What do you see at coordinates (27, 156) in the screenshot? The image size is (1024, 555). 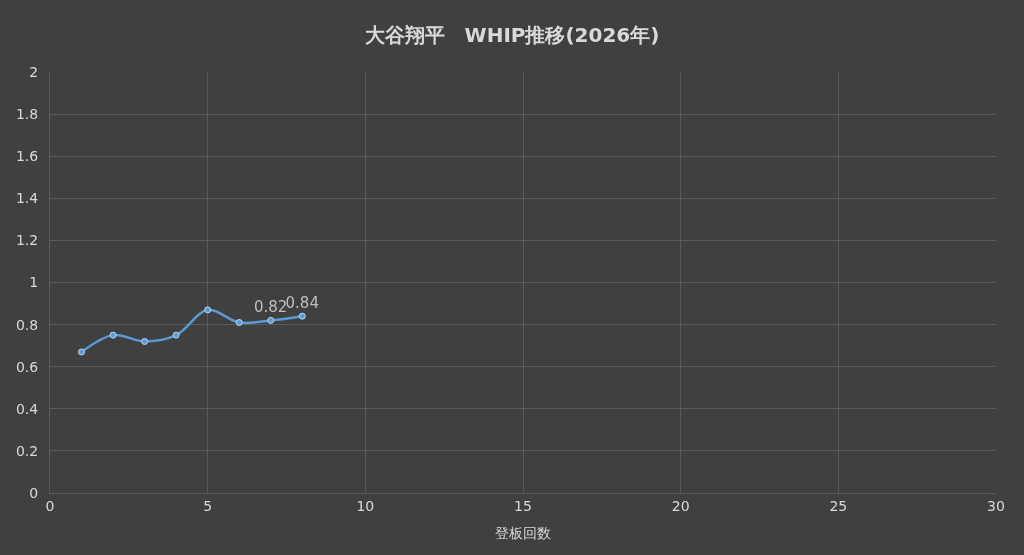 I see `y-tick-label: 1.6` at bounding box center [27, 156].